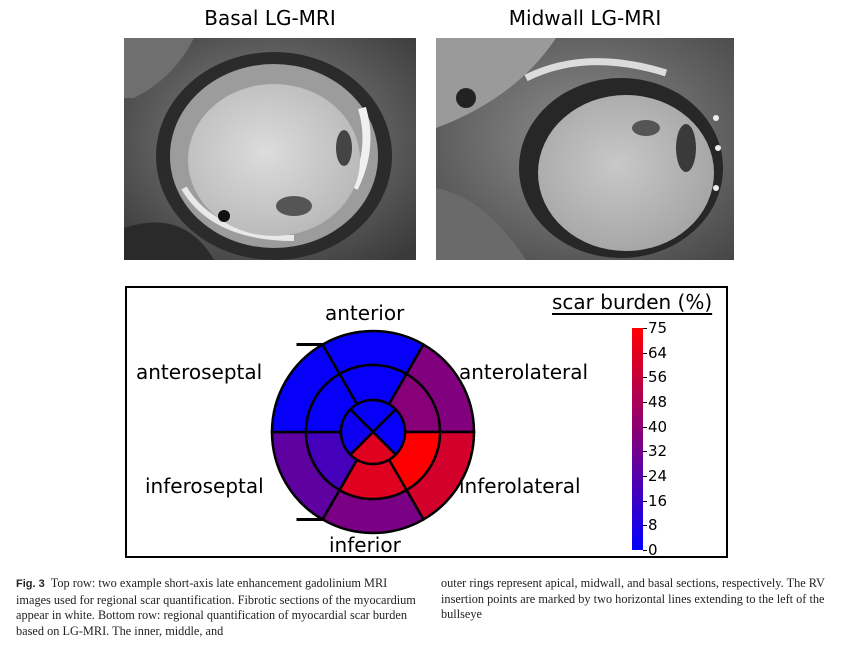 The image size is (853, 655). What do you see at coordinates (585, 18) in the screenshot?
I see `midwall-image-title: Midwall LG-MRI` at bounding box center [585, 18].